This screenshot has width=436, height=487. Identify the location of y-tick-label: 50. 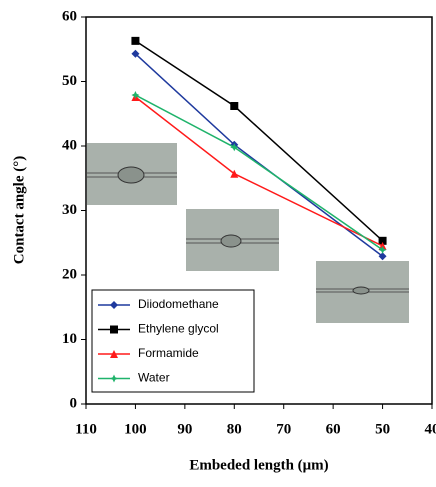
(69, 81).